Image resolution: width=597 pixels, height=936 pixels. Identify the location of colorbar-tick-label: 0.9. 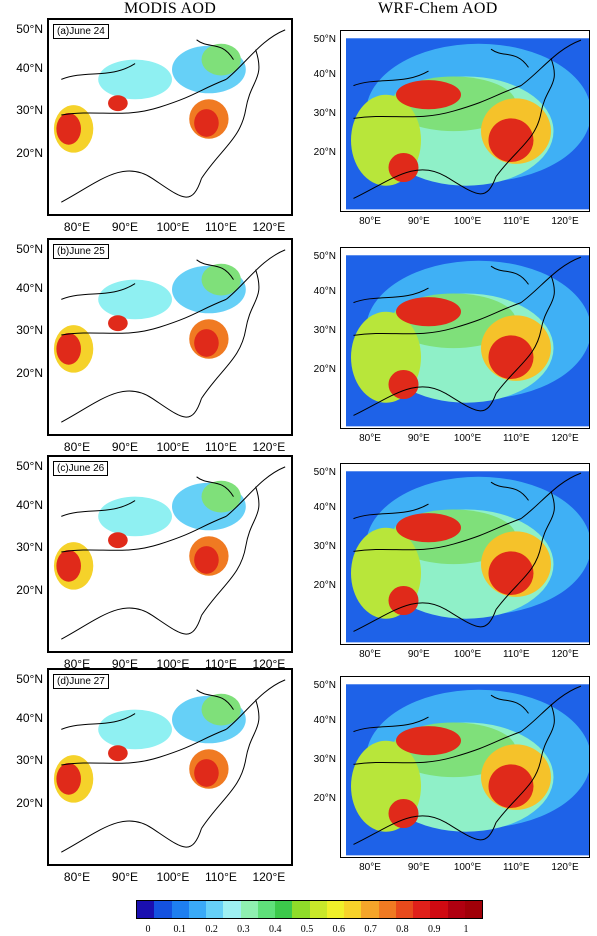
(434, 929).